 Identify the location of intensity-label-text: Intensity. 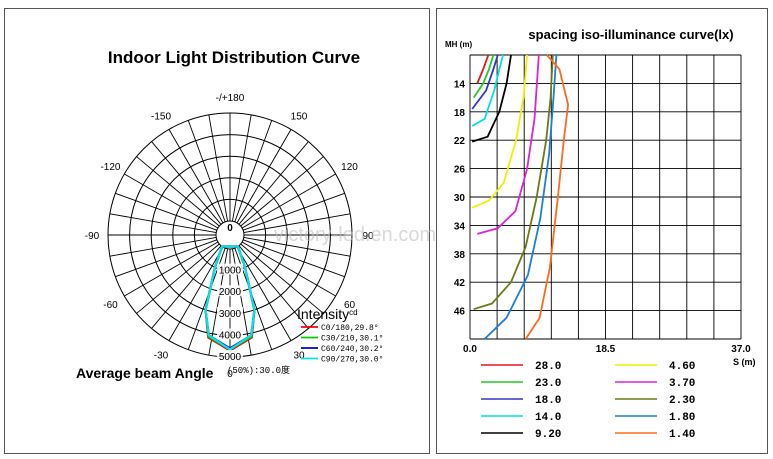
(323, 314).